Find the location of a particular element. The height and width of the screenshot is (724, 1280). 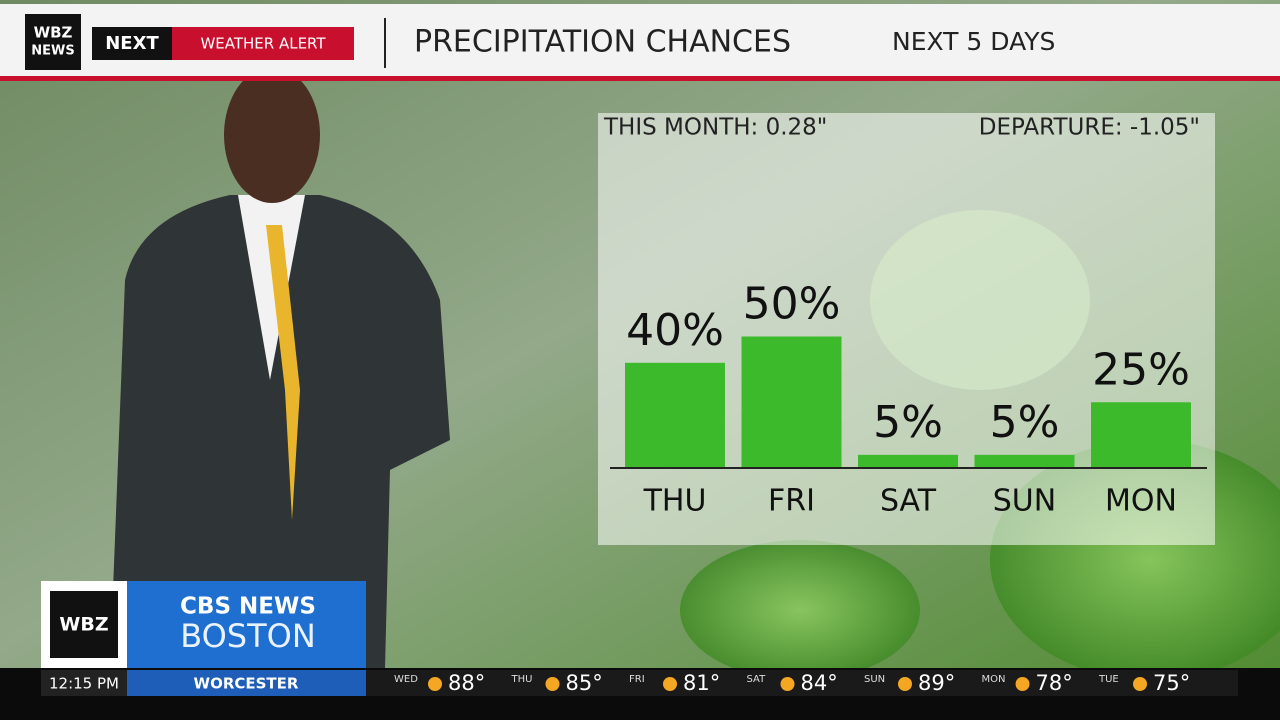

x-tick-label: THU is located at coordinates (675, 501).